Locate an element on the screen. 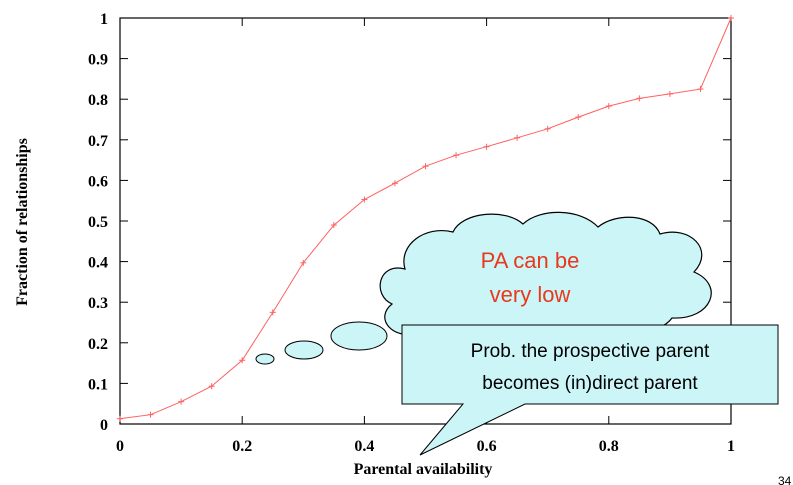 The image size is (793, 485). y-tick-label: 0.1 is located at coordinates (98, 384).